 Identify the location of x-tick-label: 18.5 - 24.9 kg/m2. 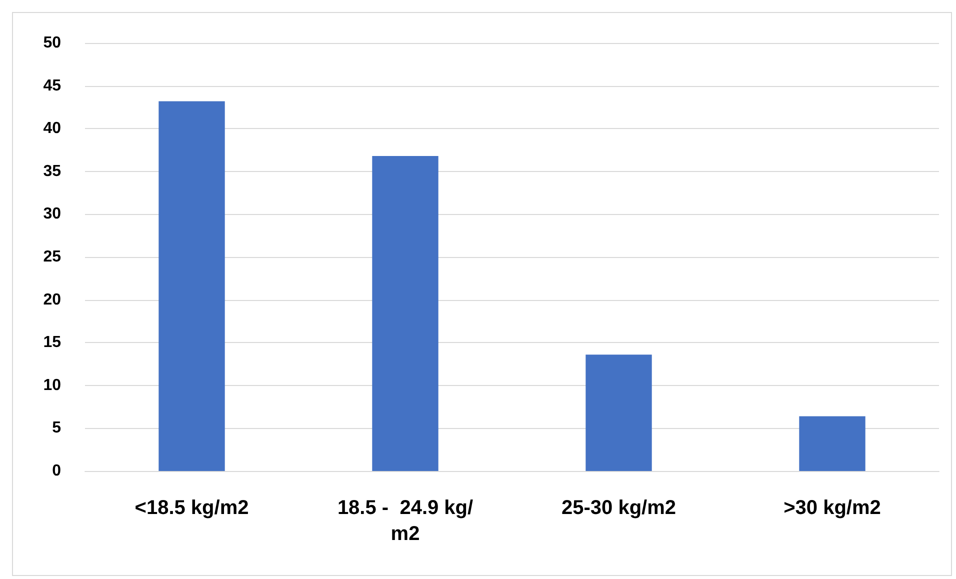
(405, 521).